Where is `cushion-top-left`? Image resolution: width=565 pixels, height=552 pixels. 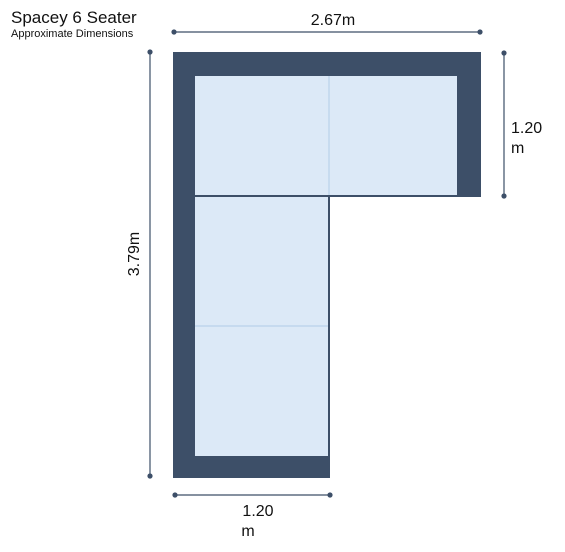 cushion-top-left is located at coordinates (262, 135).